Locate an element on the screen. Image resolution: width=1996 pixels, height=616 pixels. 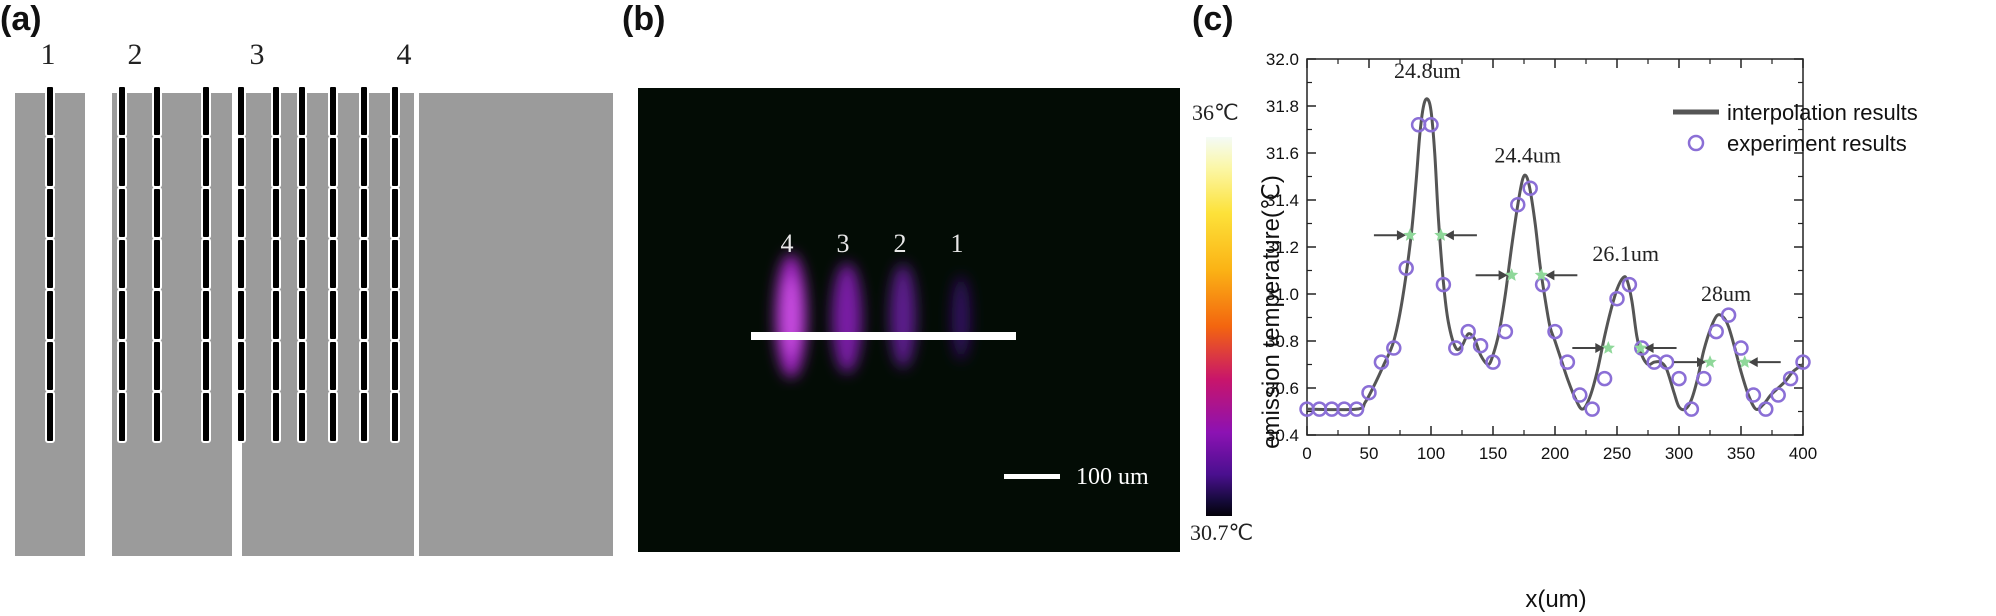
profile-line is located at coordinates (883, 336).